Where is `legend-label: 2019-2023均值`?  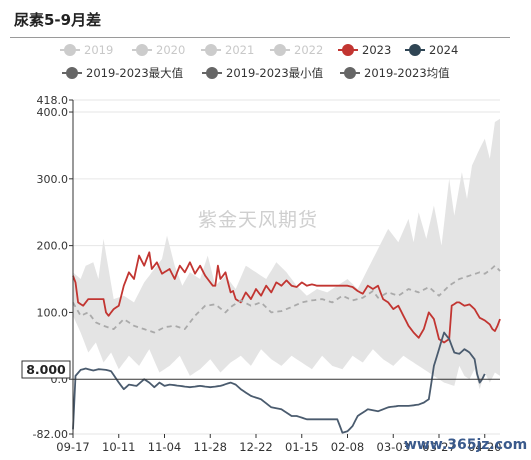
legend-label: 2019-2023均值 is located at coordinates (407, 73).